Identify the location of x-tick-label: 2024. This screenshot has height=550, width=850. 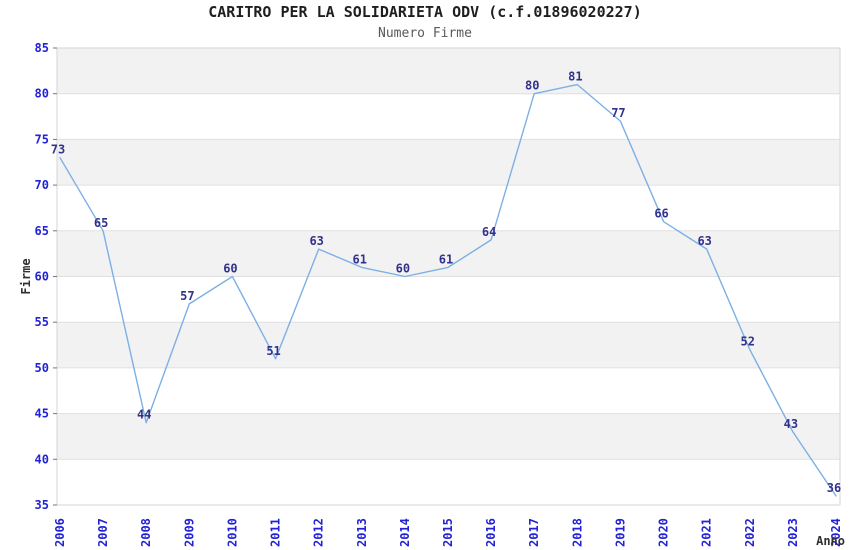
(836, 532).